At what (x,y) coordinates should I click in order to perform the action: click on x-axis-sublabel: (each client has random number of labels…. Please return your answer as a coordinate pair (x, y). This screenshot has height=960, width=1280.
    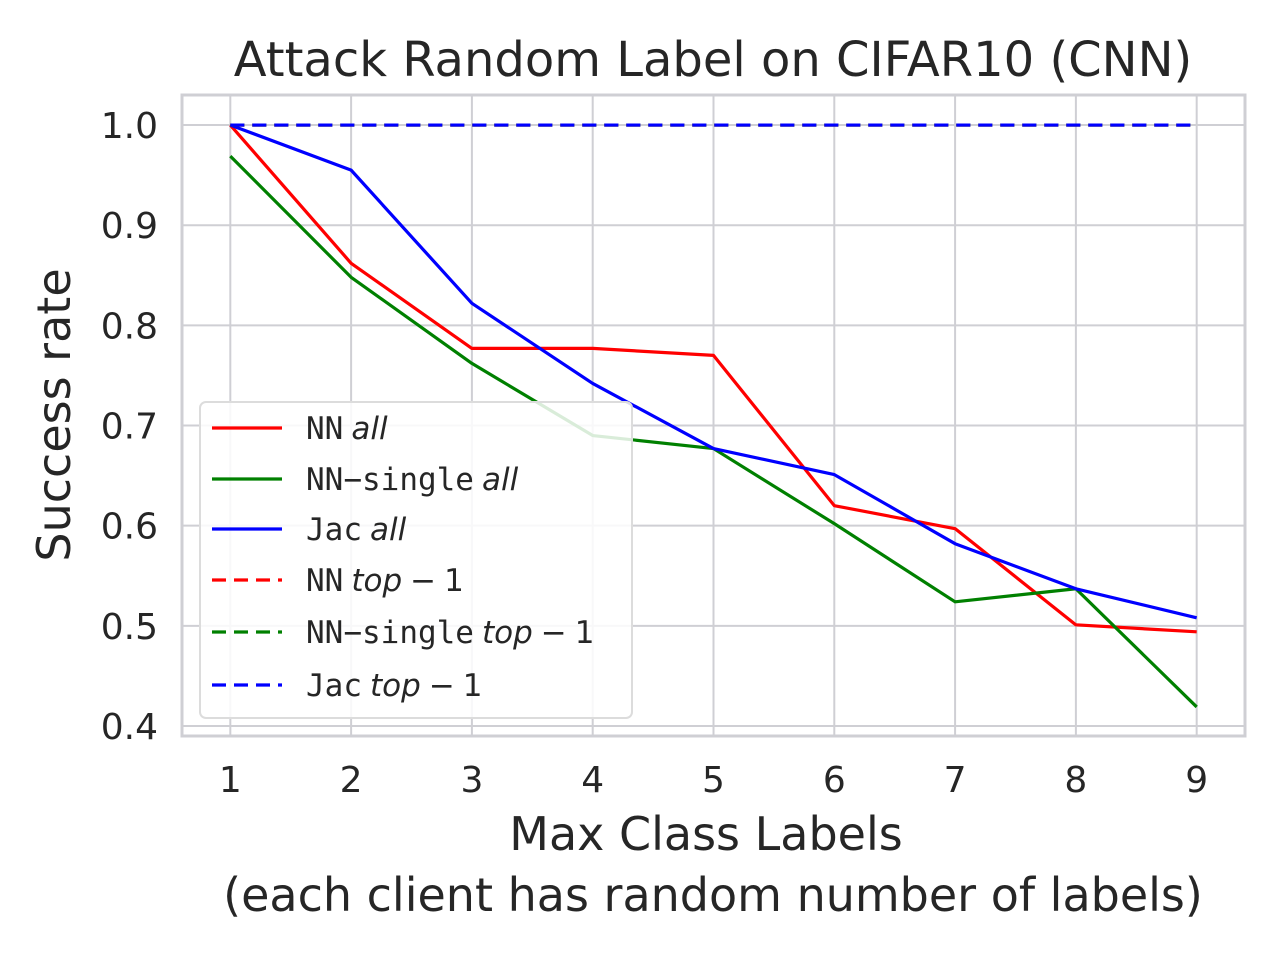
    Looking at the image, I should click on (713, 895).